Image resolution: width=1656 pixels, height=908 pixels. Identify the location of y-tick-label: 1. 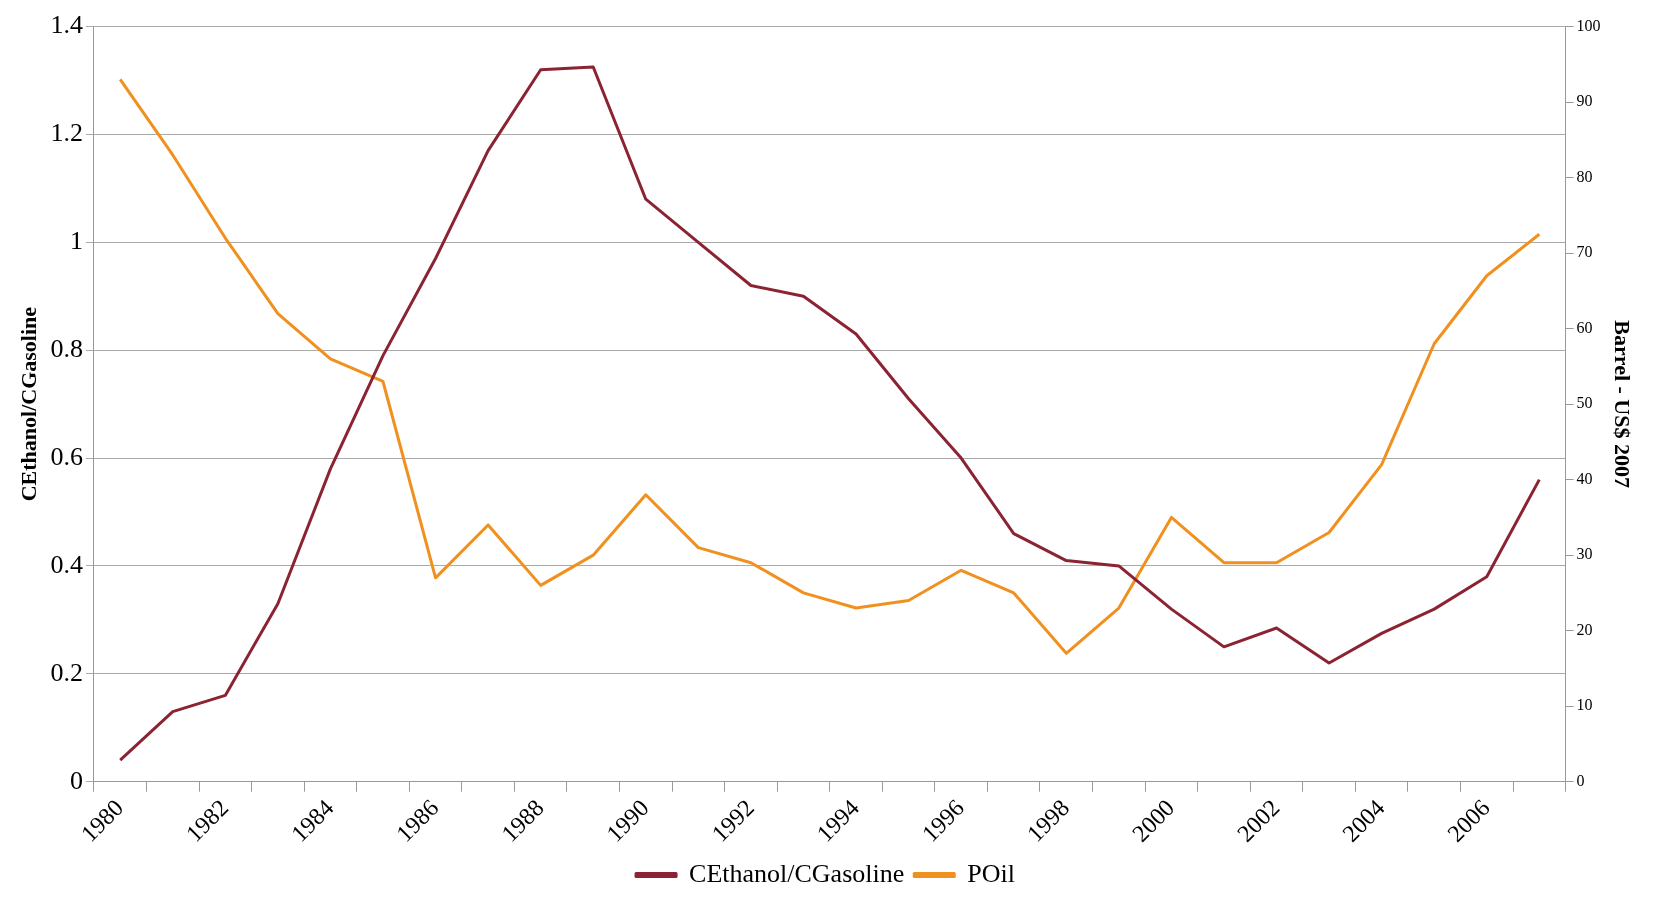
(76, 241).